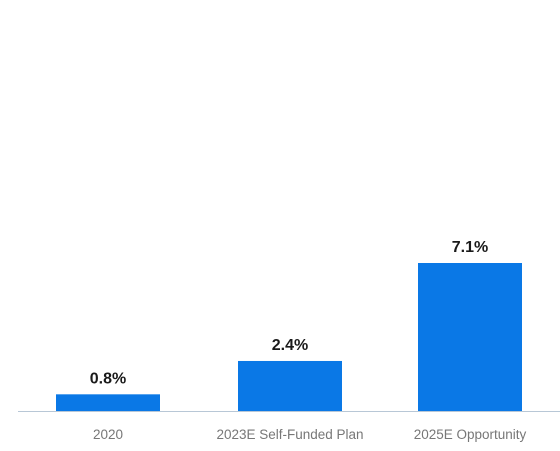  I want to click on x-tick-label-2: 2025E Opportunity, so click(470, 434).